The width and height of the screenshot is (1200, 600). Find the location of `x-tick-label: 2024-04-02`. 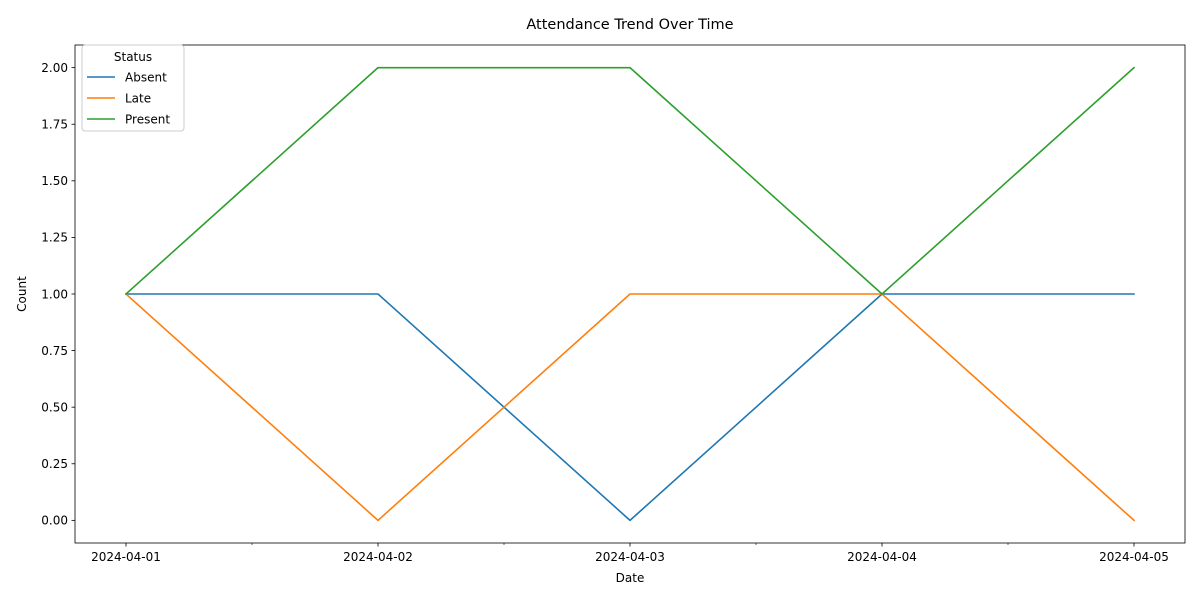

x-tick-label: 2024-04-02 is located at coordinates (378, 557).